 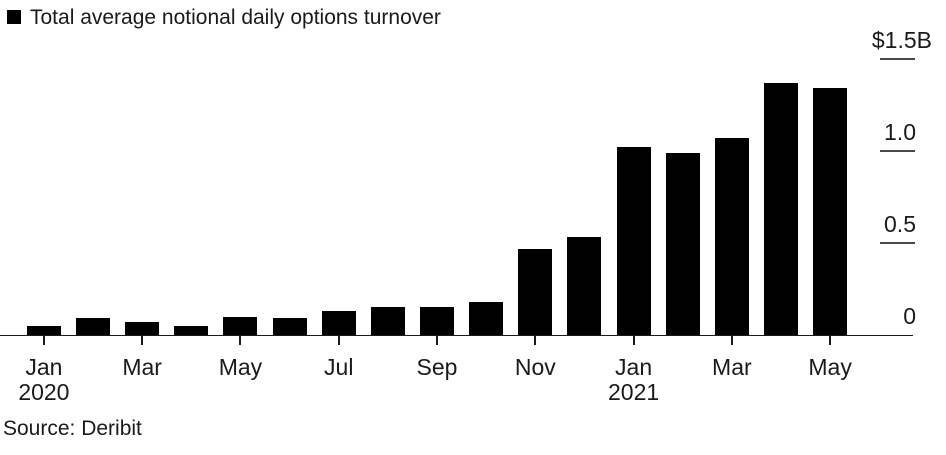 What do you see at coordinates (830, 211) in the screenshot?
I see `bar-may-2021` at bounding box center [830, 211].